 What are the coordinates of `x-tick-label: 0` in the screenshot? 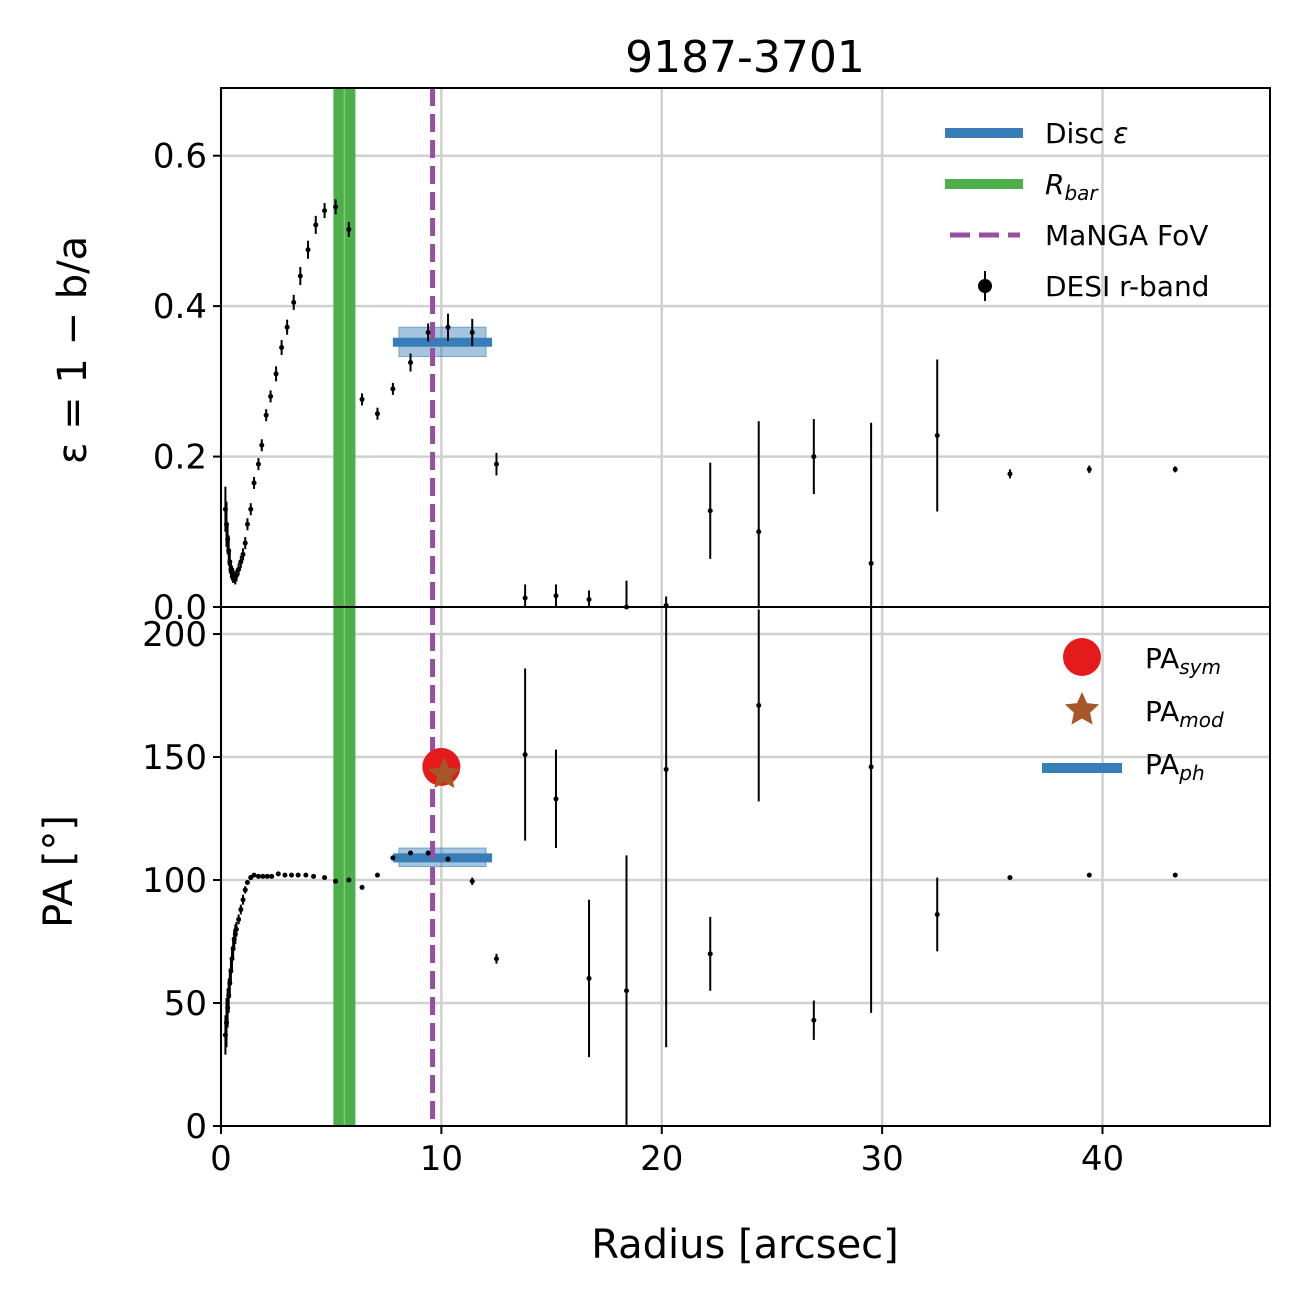 It's located at (221, 1159).